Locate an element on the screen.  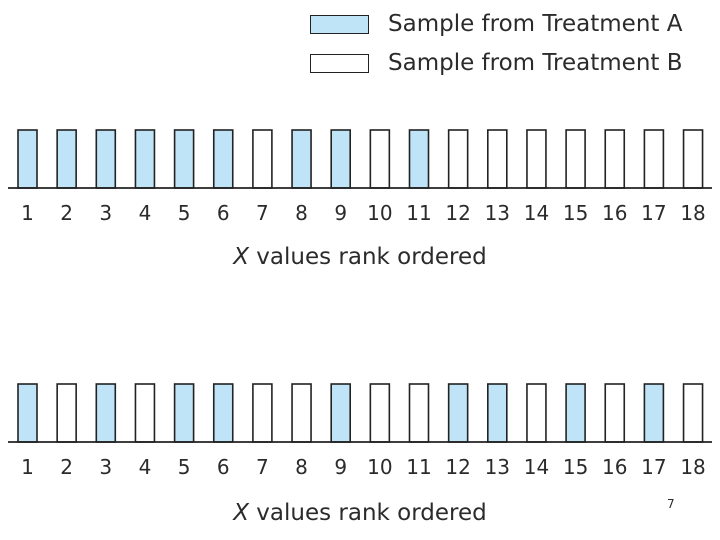
legend-label-treatment-b: Sample from Treatment B is located at coordinates (535, 63).